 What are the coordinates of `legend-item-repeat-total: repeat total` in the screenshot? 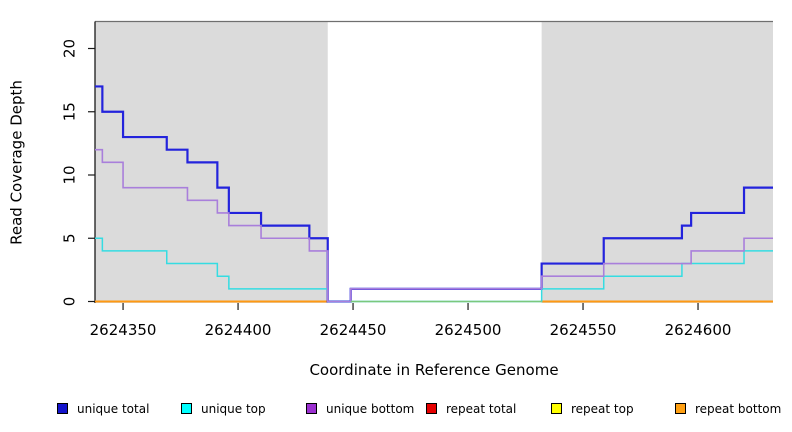 It's located at (471, 408).